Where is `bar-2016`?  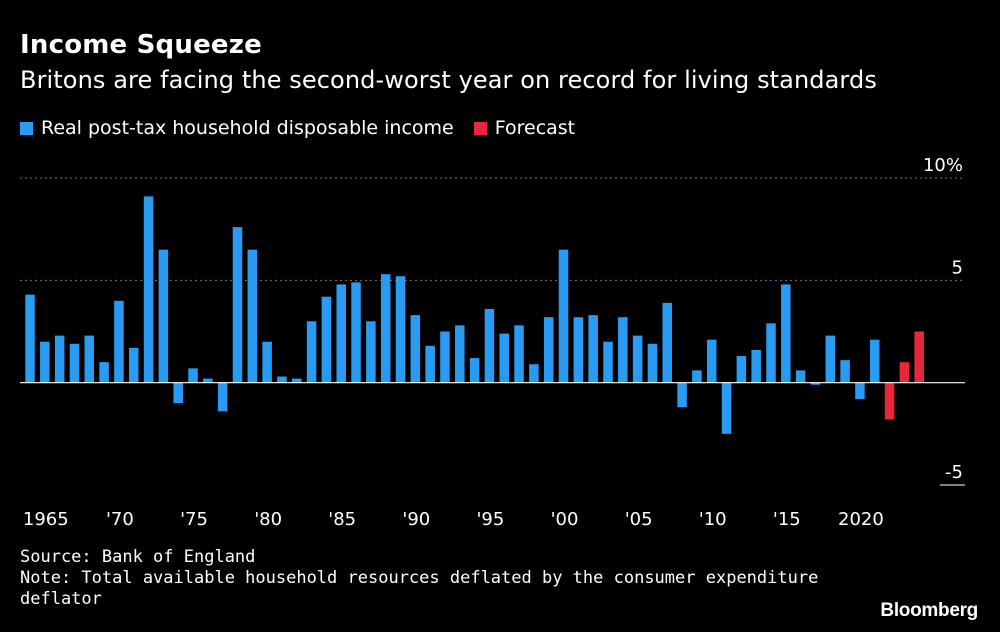
bar-2016 is located at coordinates (800, 376).